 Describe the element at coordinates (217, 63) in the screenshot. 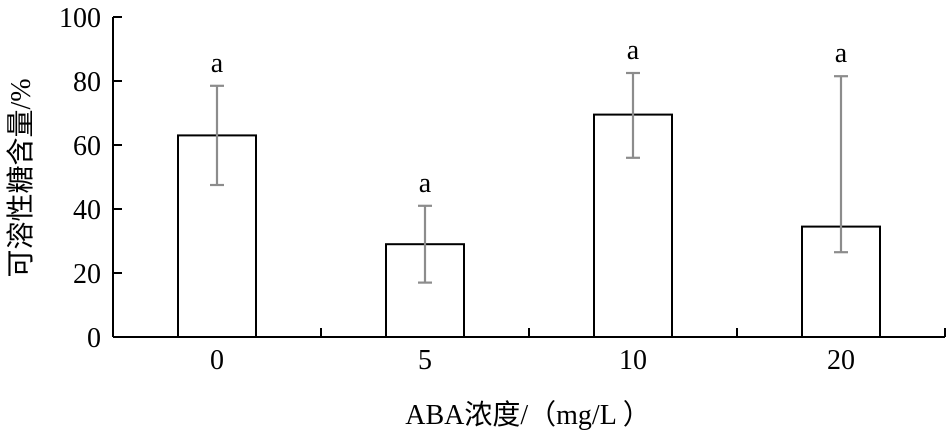

I see `significance-label-0: a` at that location.